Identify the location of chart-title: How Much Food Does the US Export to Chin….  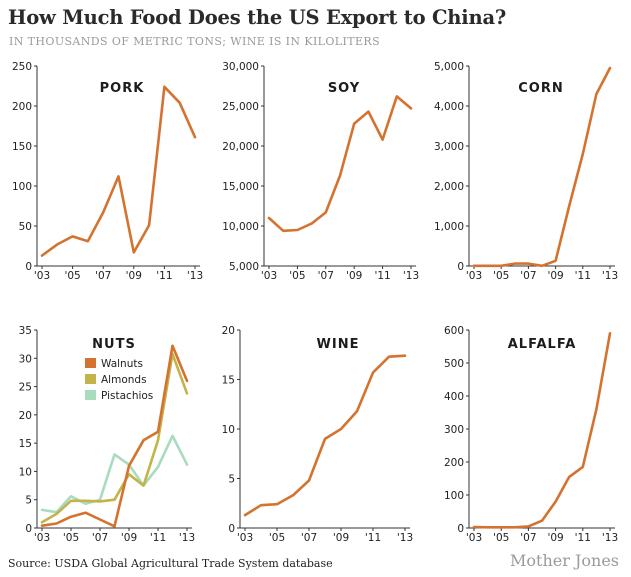
(257, 17).